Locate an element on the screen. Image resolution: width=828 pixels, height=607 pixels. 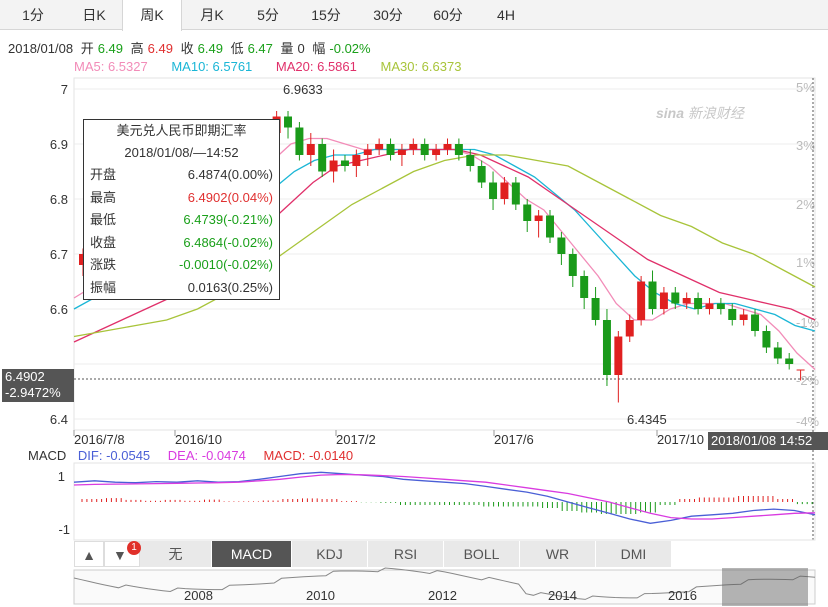
tooltip-row-value: 6.4902(0.04%) is located at coordinates (230, 197).